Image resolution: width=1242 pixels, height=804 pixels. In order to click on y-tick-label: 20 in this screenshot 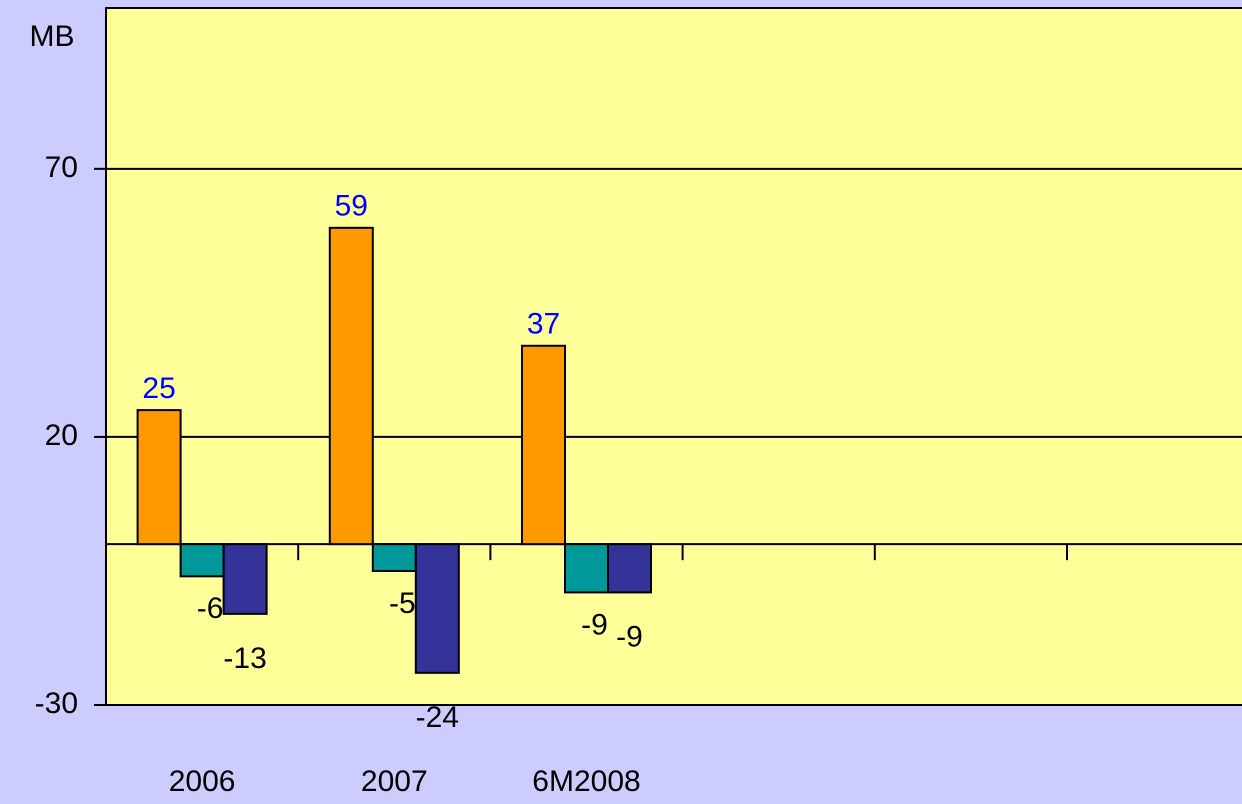, I will do `click(61, 435)`.